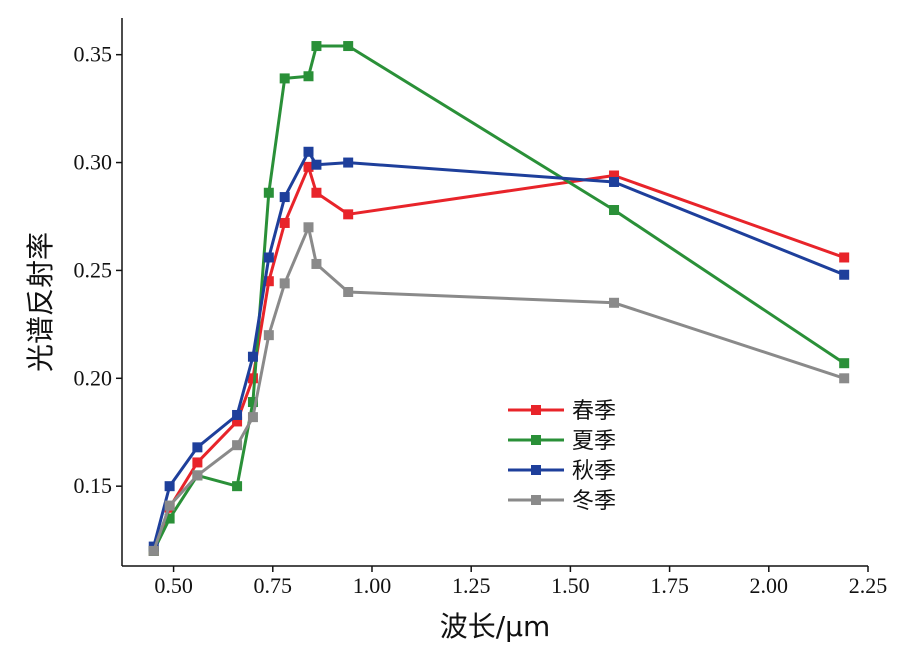  Describe the element at coordinates (273, 585) in the screenshot. I see `x-tick-label: 0.75` at that location.